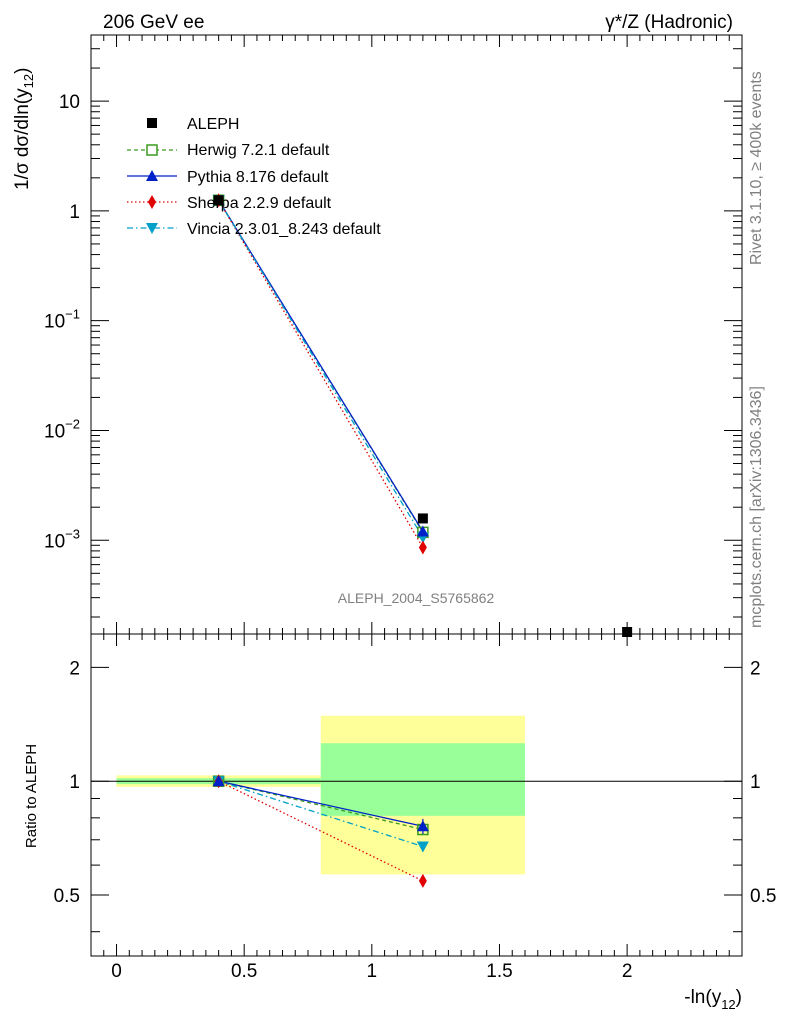 This screenshot has height=1024, width=786. I want to click on legend-label-herwig: Herwig 7.2.1 default, so click(258, 150).